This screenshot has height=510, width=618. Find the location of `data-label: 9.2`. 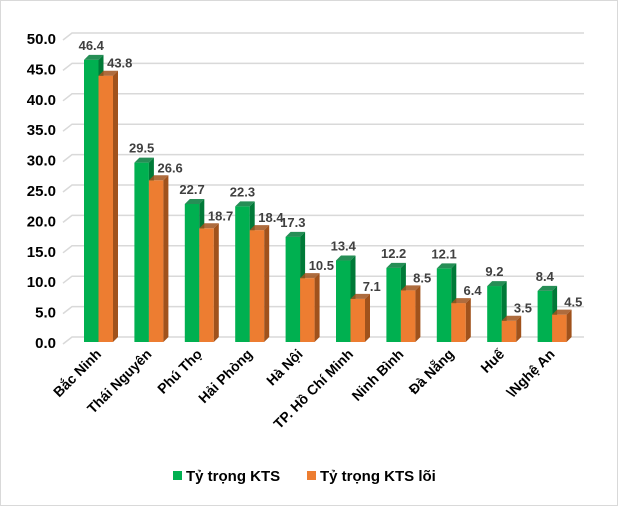

data-label: 9.2 is located at coordinates (494, 271).